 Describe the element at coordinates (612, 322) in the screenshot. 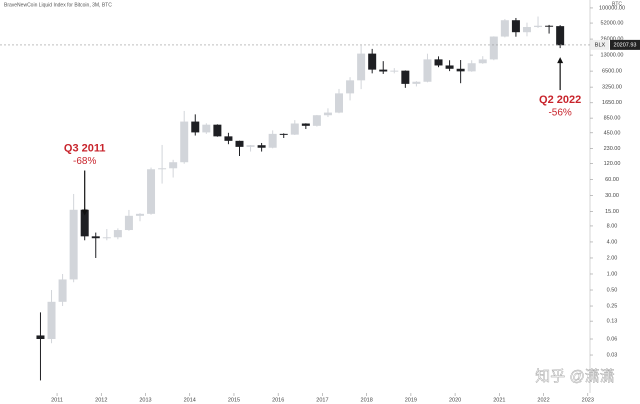

I see `y-tick-label: 0.13` at that location.